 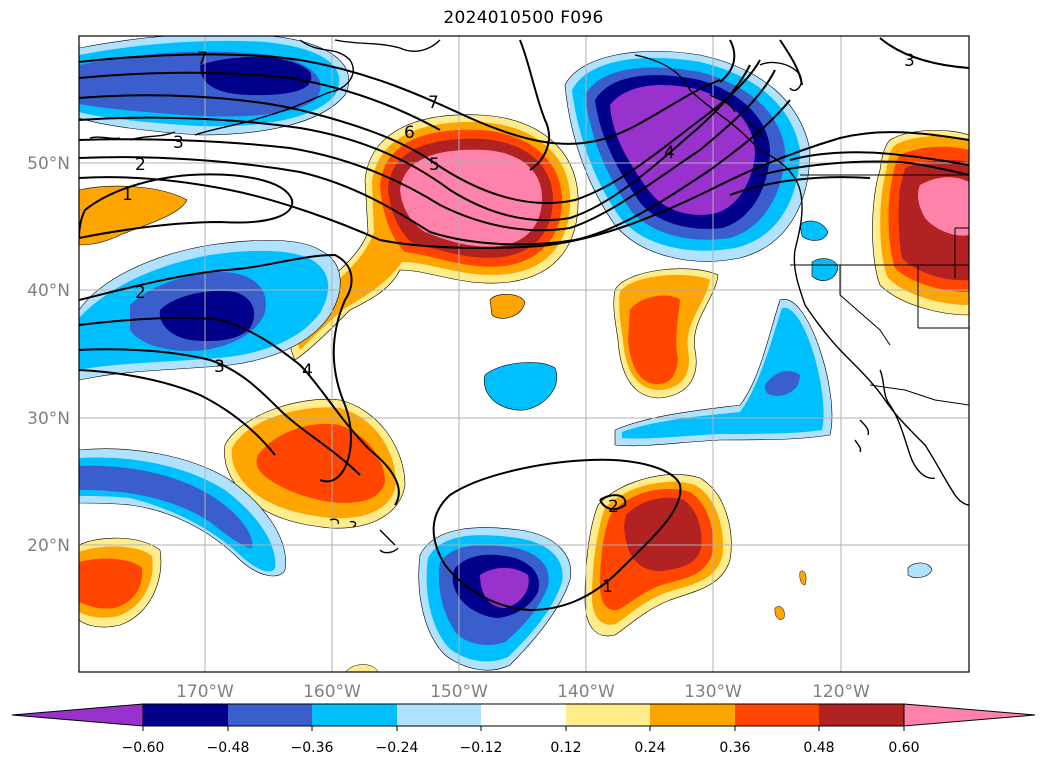 I want to click on map-title: 2024010500 F096, so click(x=523, y=18).